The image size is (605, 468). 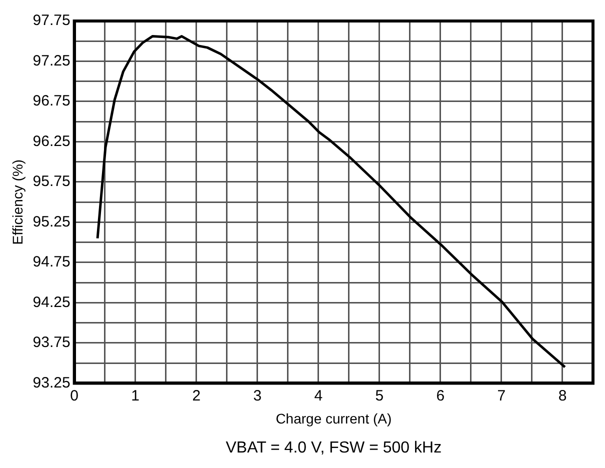 What do you see at coordinates (440, 395) in the screenshot?
I see `x-tick-label: 6` at bounding box center [440, 395].